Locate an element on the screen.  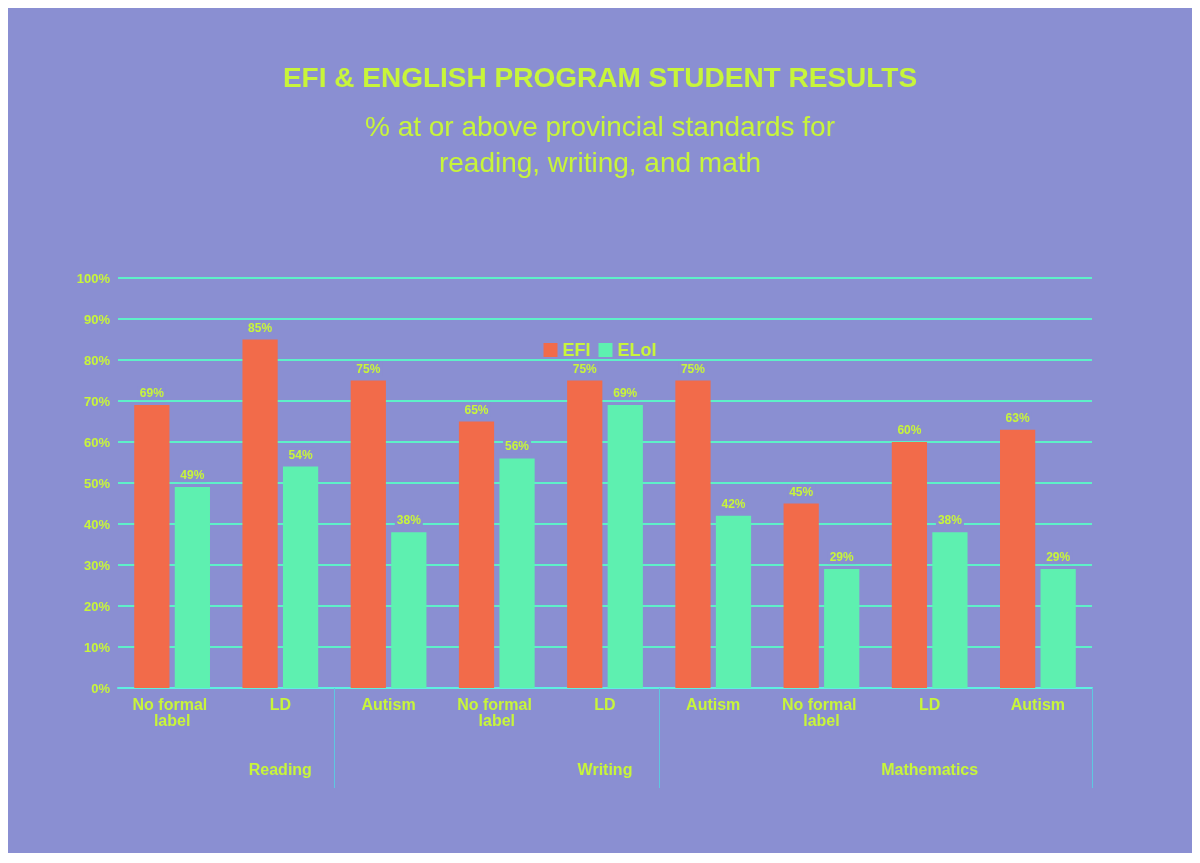
data-label: 49% is located at coordinates (192, 475).